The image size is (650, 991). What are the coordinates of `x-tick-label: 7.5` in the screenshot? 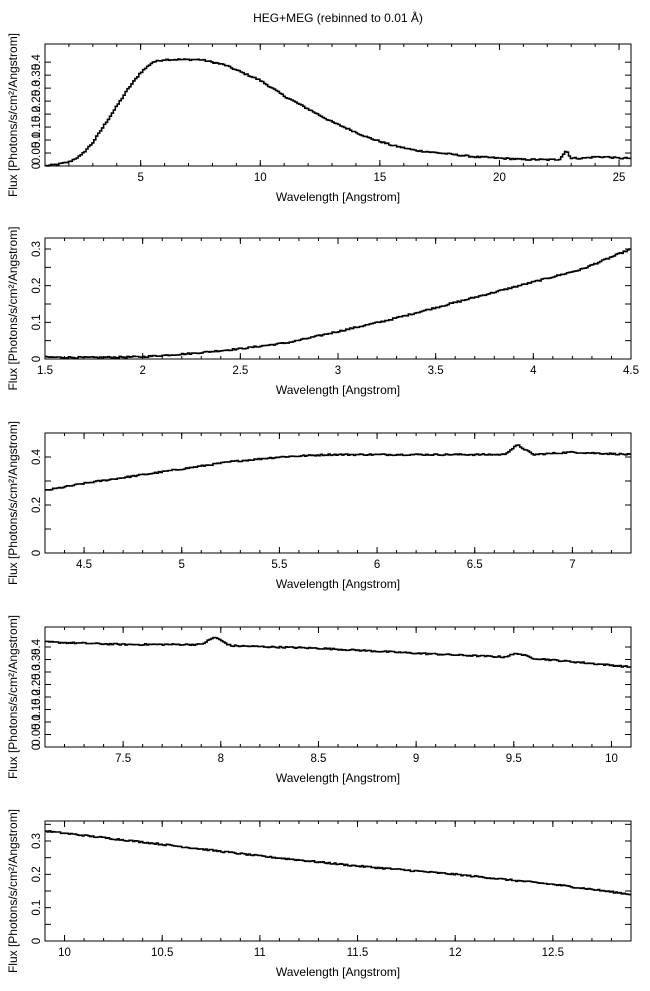 It's located at (123, 759).